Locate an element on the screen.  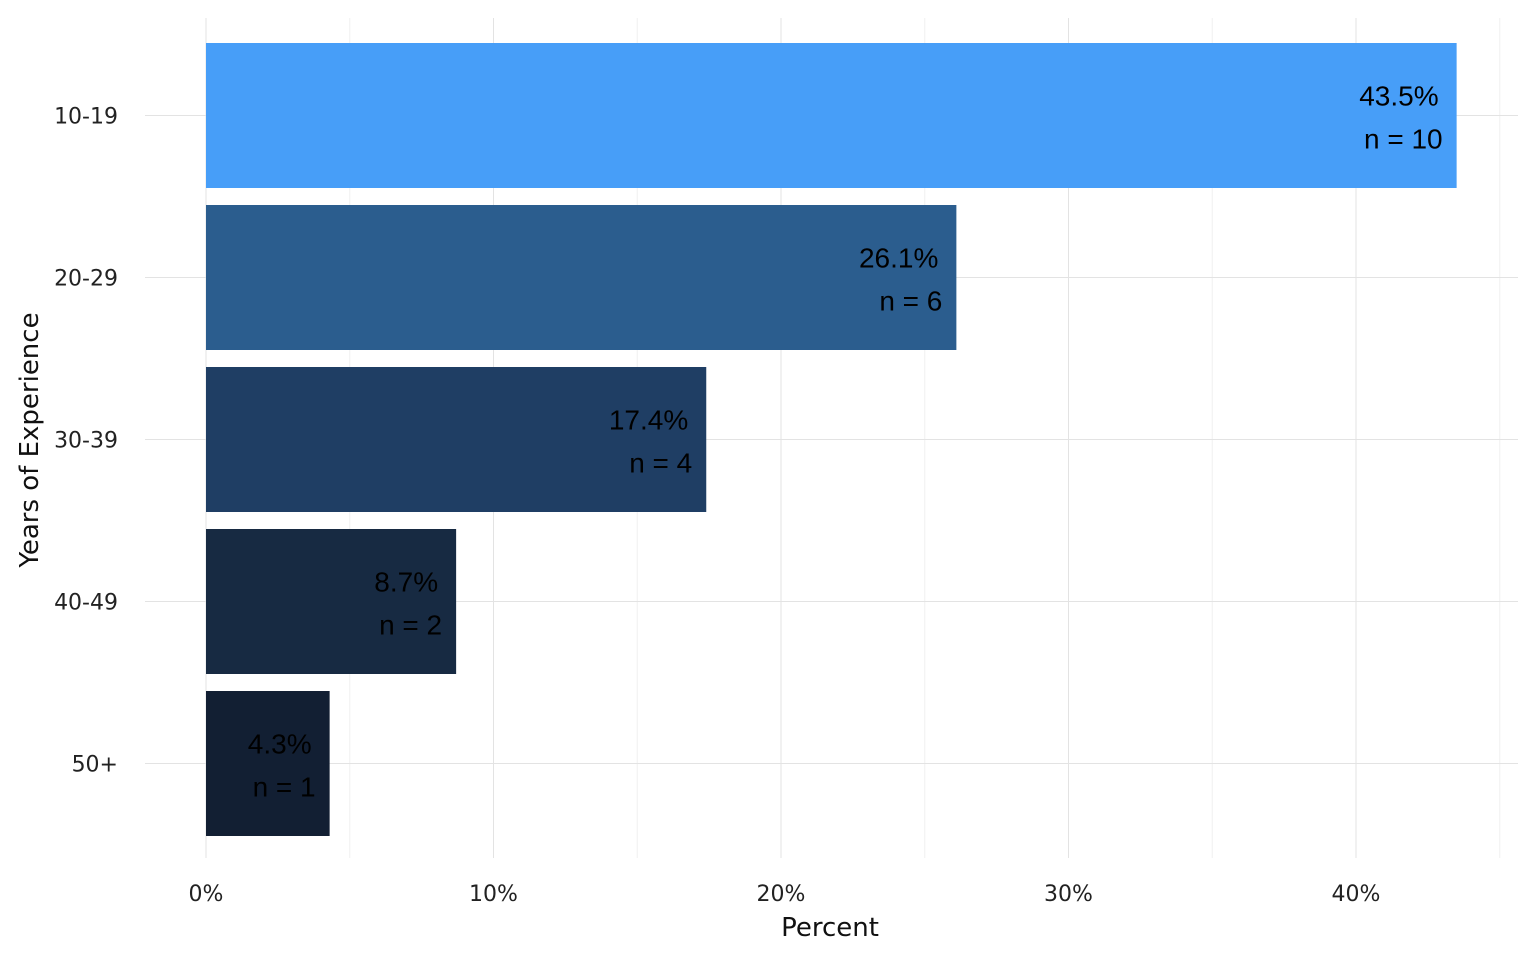
x-tick-label: 0% is located at coordinates (206, 894).